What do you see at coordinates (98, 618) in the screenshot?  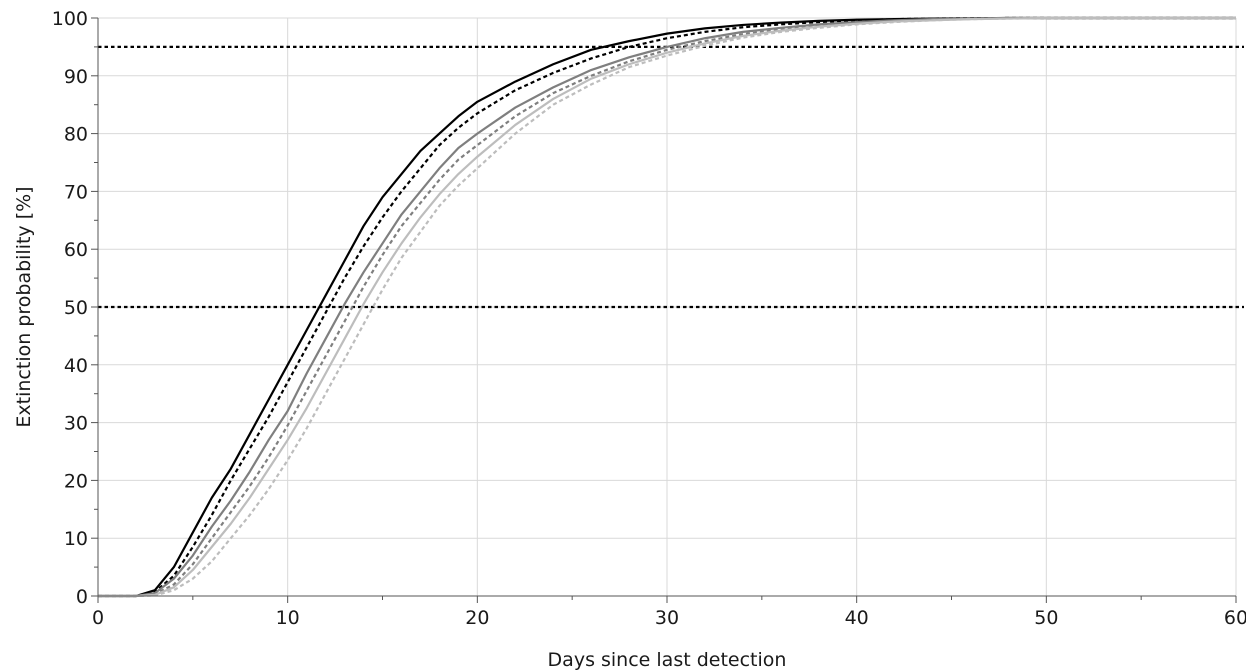 I see `x-tick-label: 0` at bounding box center [98, 618].